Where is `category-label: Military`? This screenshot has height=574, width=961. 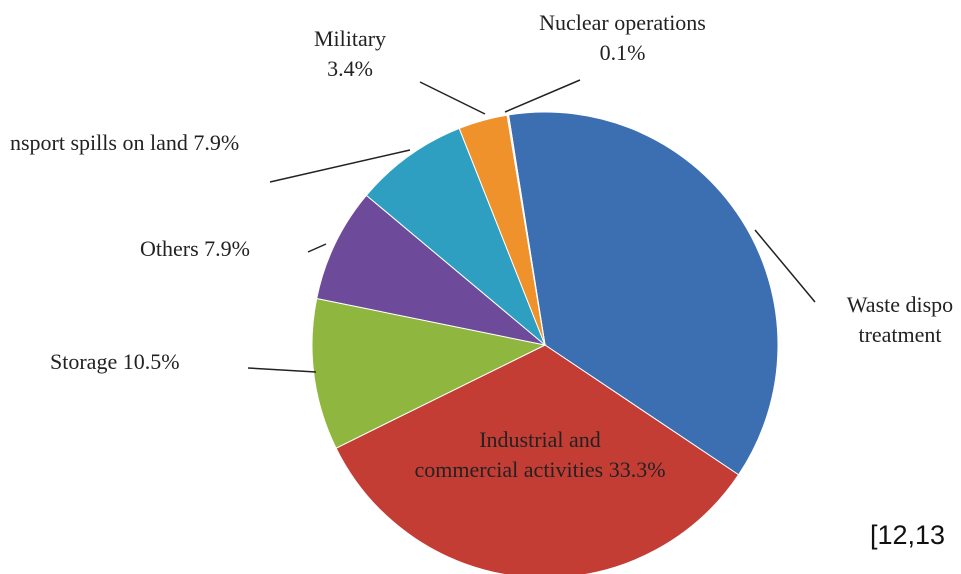
category-label: Military is located at coordinates (350, 38).